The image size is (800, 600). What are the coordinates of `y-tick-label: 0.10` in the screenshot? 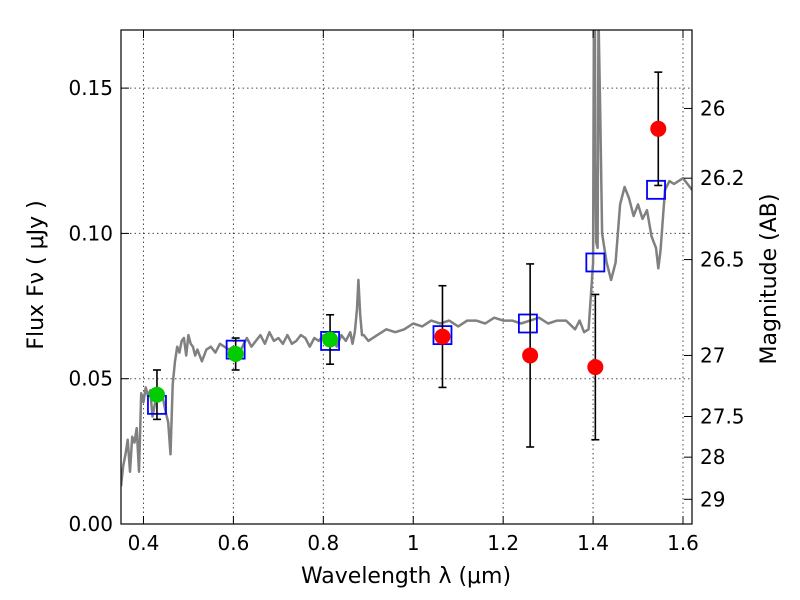 It's located at (90, 233).